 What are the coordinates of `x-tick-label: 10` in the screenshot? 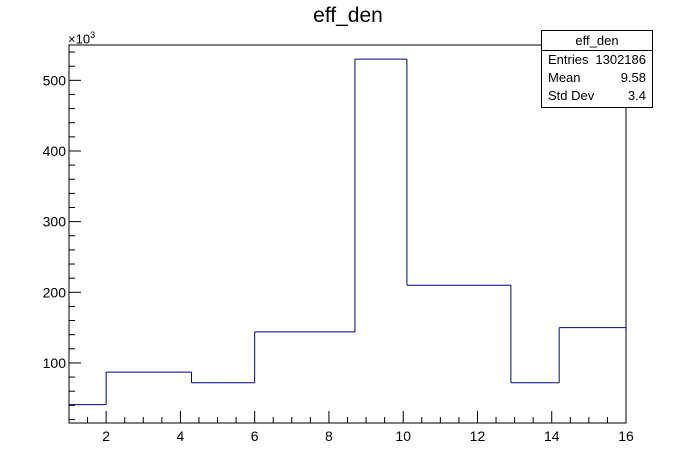 It's located at (403, 436).